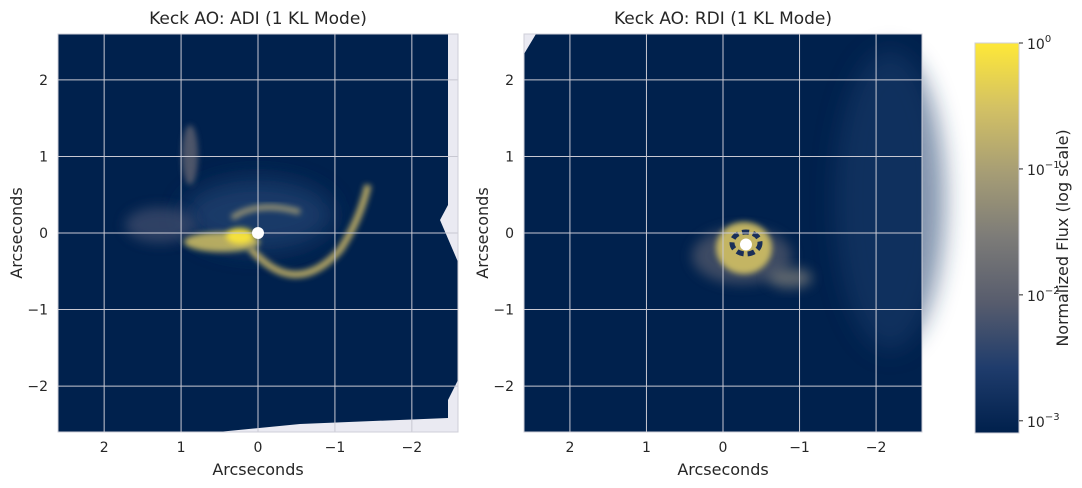  I want to click on colorbar-tick-label: 10⁻², so click(1043, 295).